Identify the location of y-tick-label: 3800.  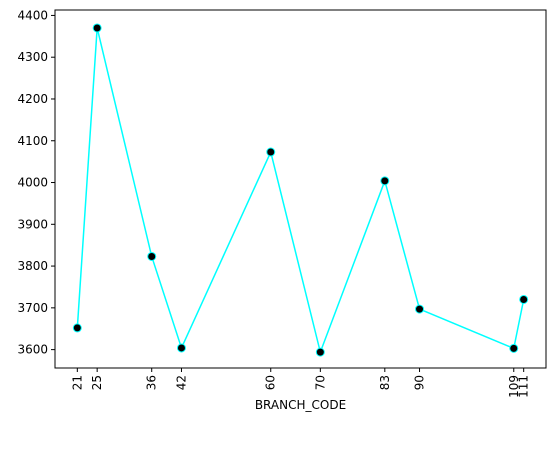
(32, 266).